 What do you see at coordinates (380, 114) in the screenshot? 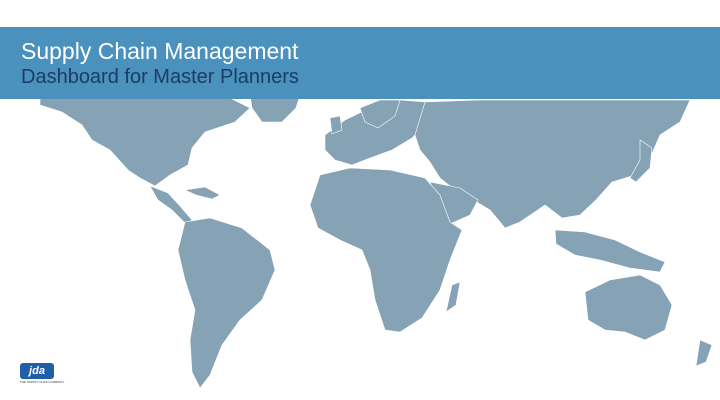
I see `scandinavia-landmass` at bounding box center [380, 114].